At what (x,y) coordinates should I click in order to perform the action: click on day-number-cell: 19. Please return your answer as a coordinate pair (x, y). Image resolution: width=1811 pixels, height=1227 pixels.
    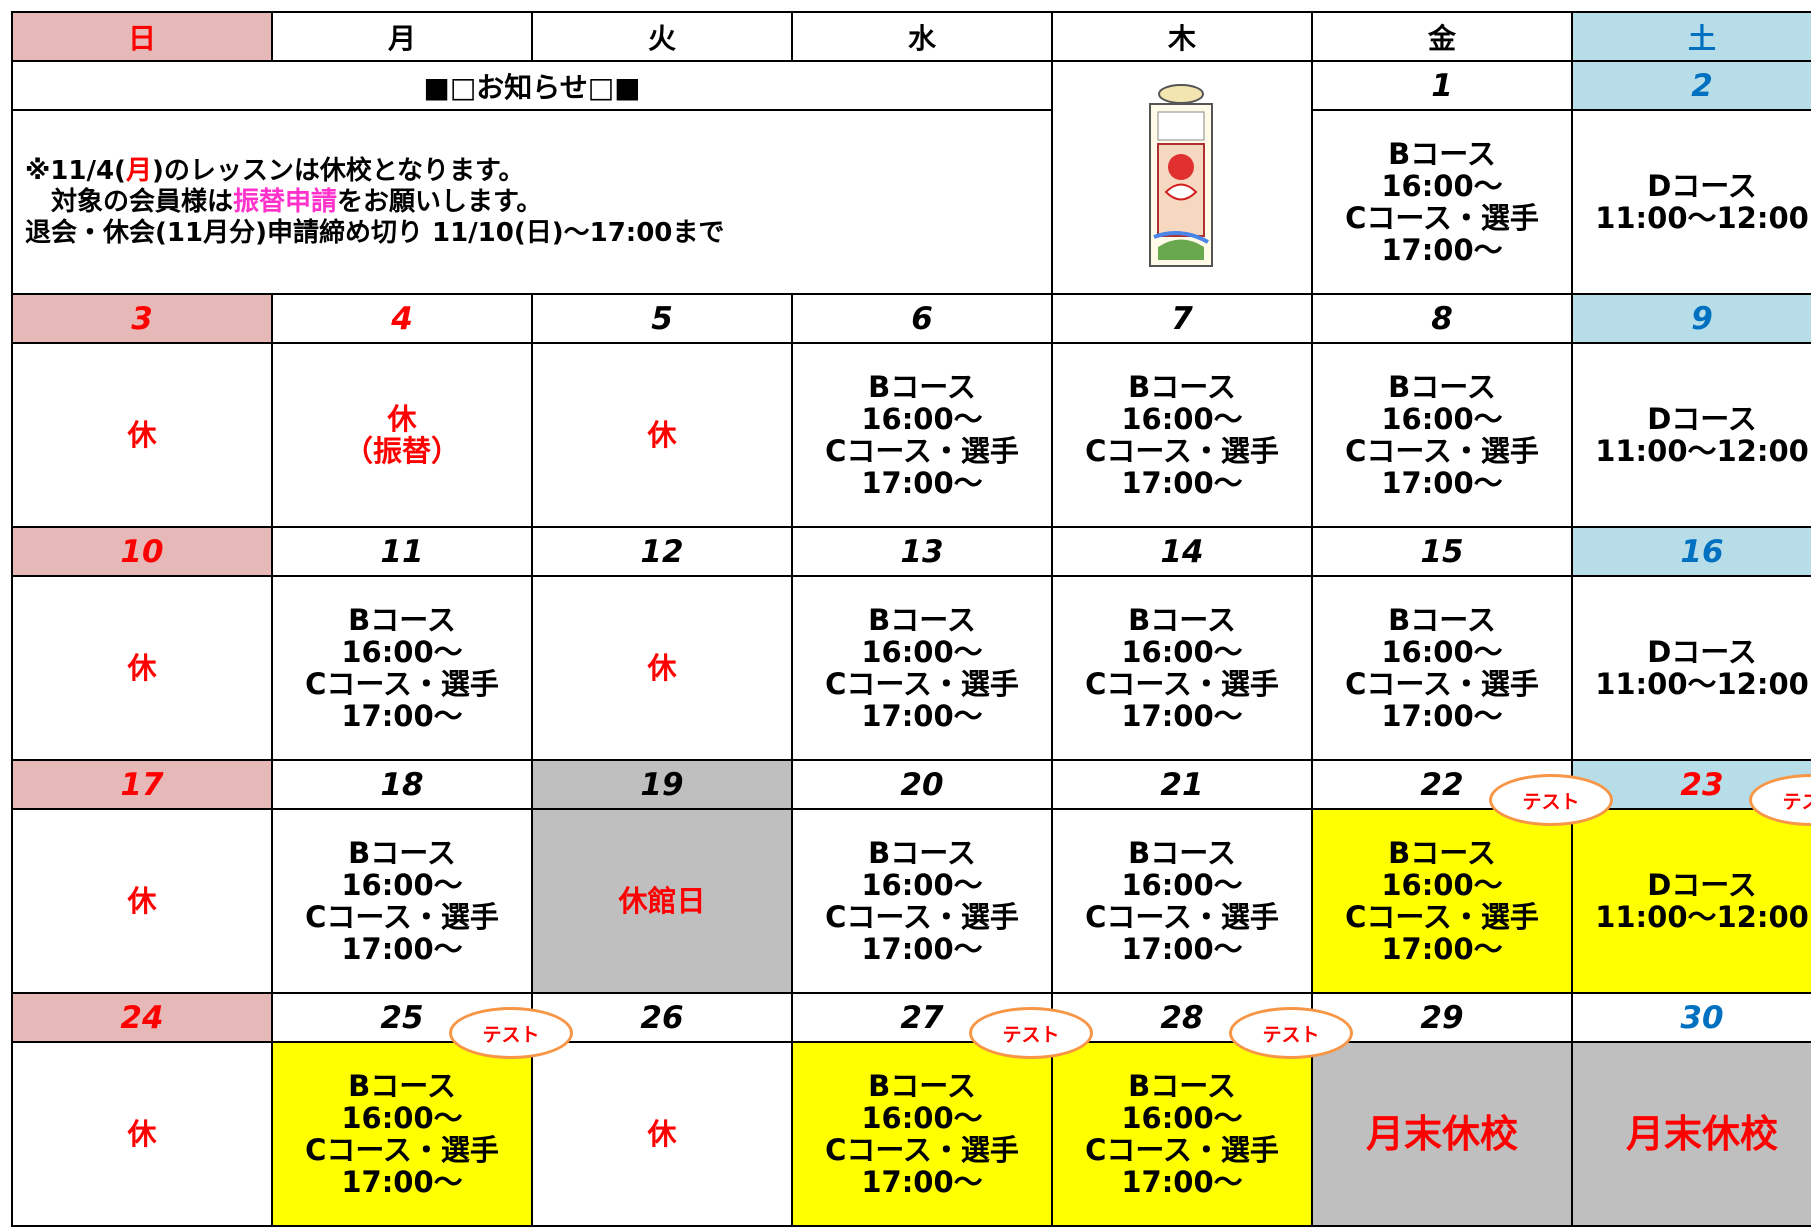
    Looking at the image, I should click on (662, 784).